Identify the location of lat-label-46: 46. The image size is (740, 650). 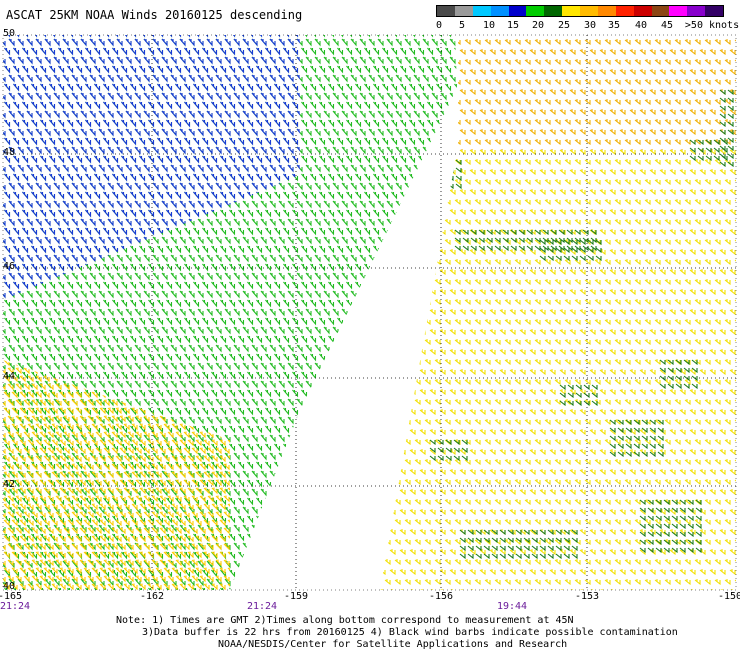
(9, 266).